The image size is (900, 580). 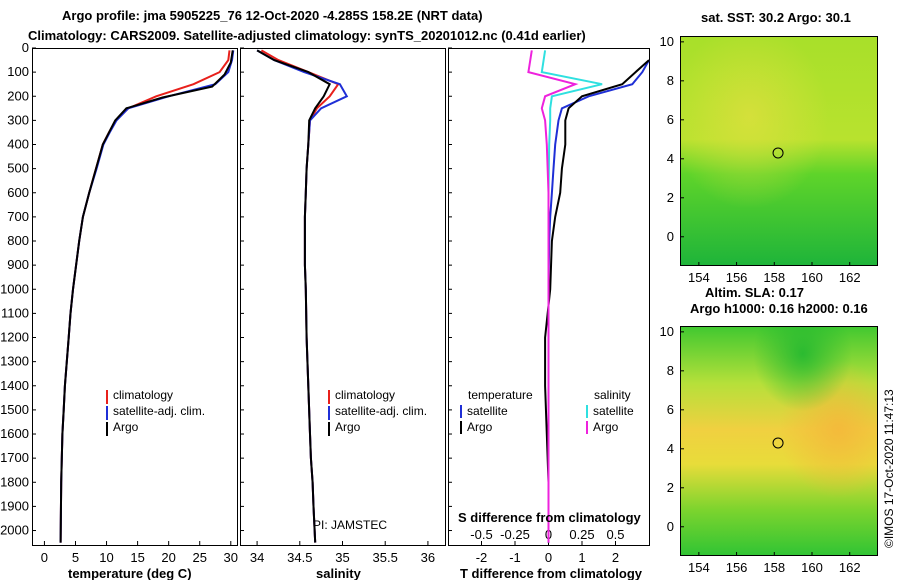 What do you see at coordinates (482, 557) in the screenshot?
I see `x-tick-label: -2` at bounding box center [482, 557].